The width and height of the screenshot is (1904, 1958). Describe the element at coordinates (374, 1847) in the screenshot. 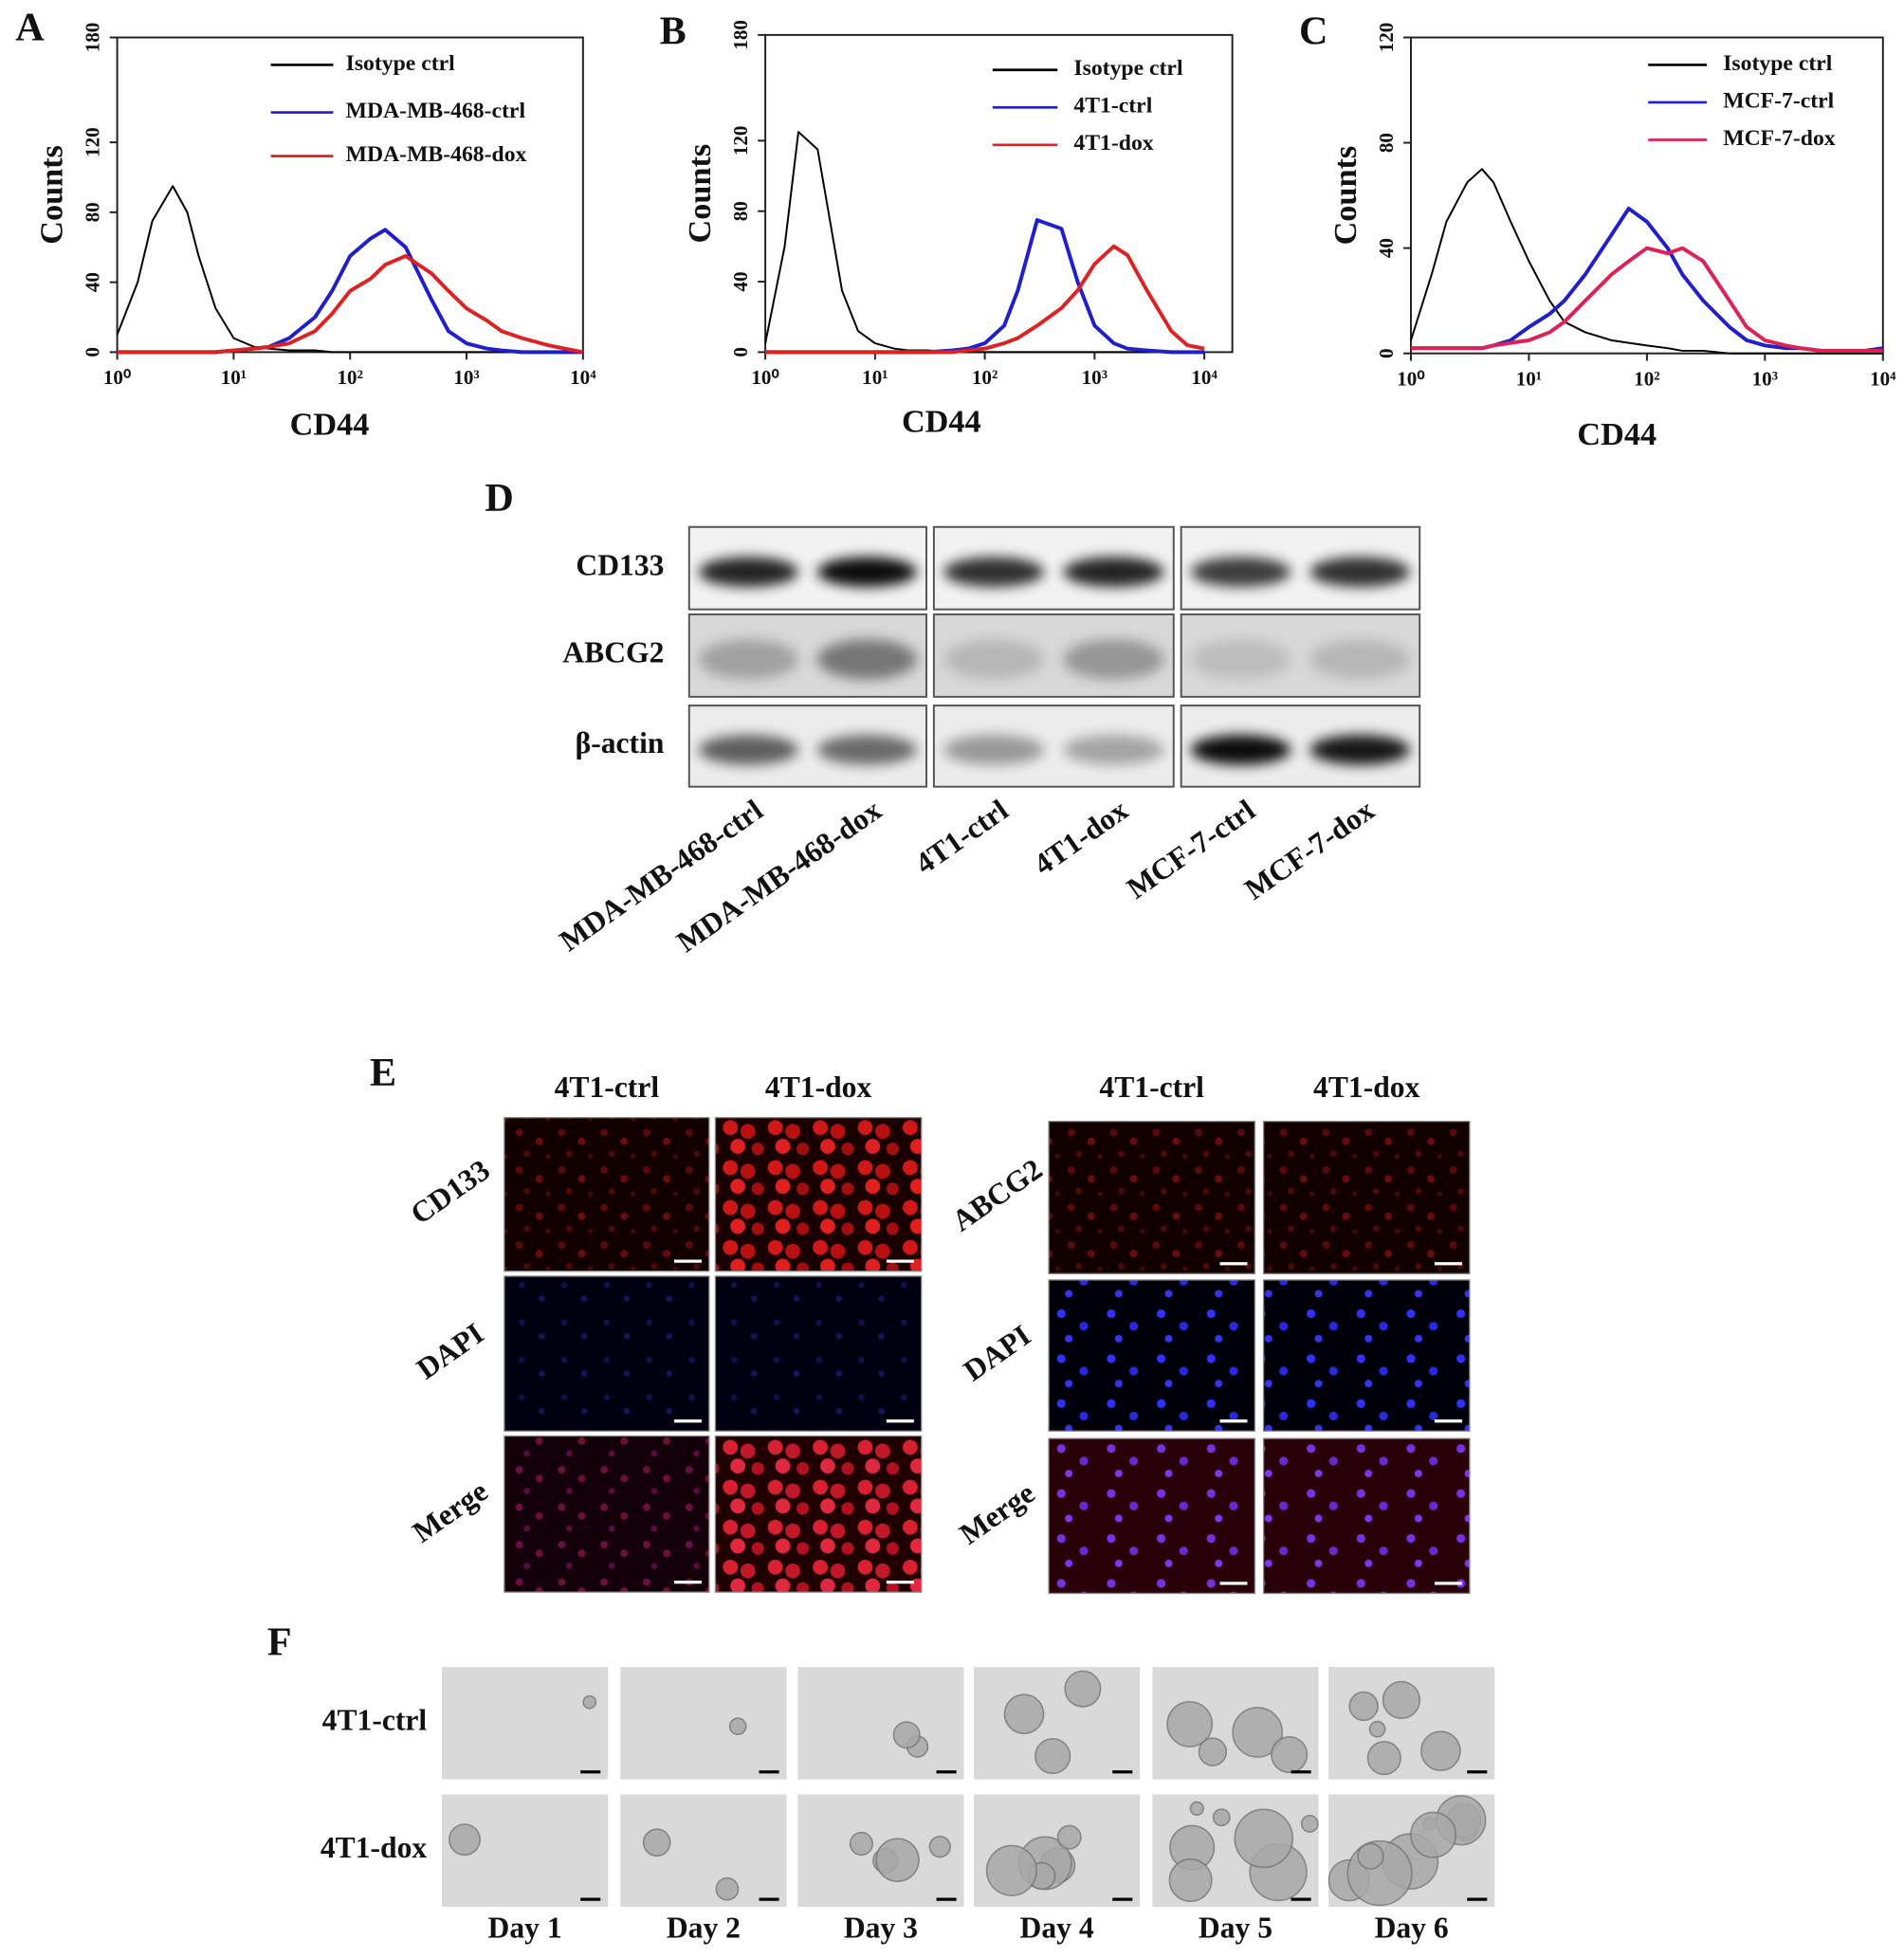

I see `row-label: 4T1-dox` at that location.